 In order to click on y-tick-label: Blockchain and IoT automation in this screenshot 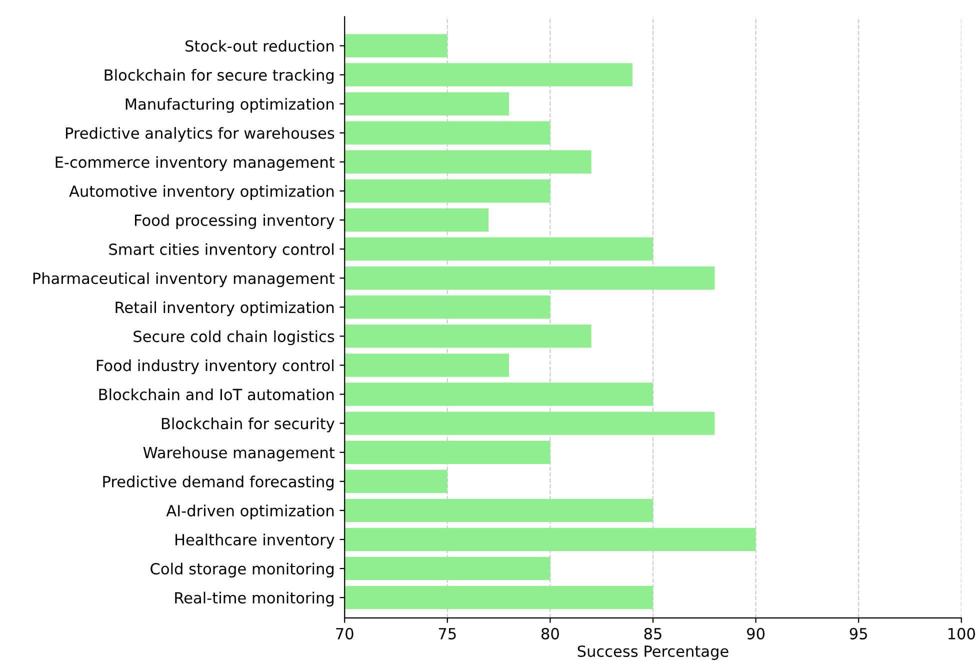, I will do `click(216, 394)`.